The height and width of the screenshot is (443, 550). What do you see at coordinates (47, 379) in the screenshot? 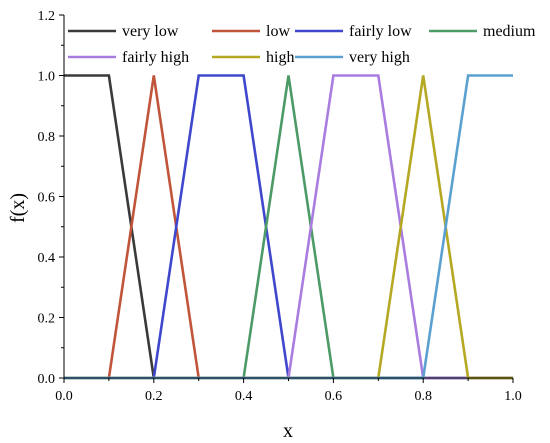
I see `y-tick-label: 0.0` at bounding box center [47, 379].